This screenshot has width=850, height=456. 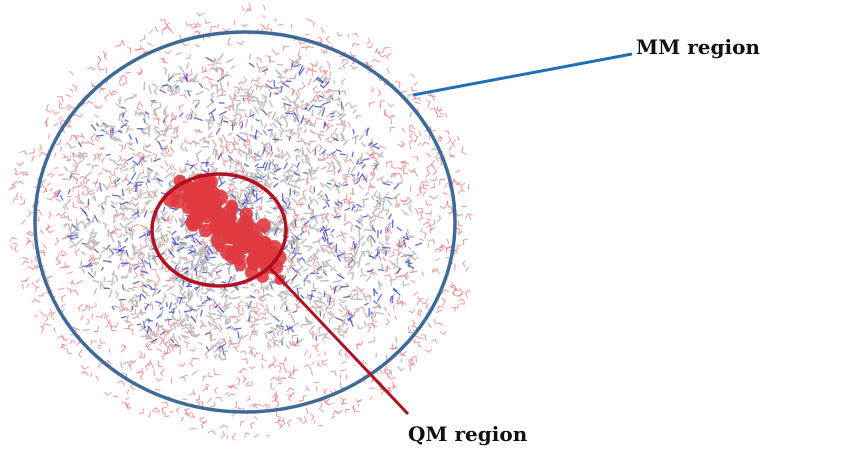 I want to click on qm-region-boundary, so click(x=219, y=230).